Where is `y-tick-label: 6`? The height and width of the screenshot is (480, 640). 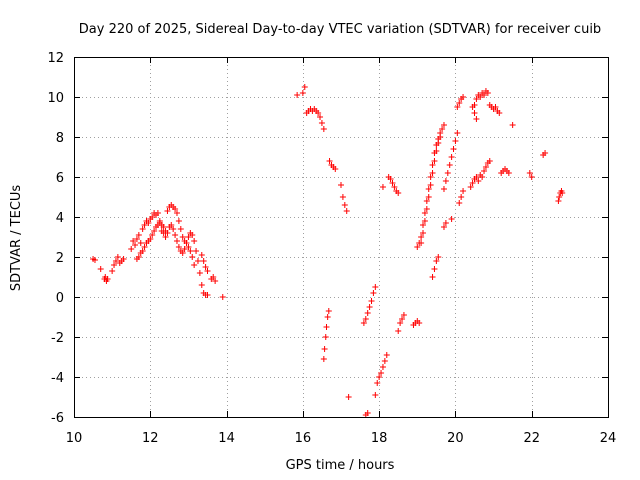 y-tick-label: 6 is located at coordinates (60, 178).